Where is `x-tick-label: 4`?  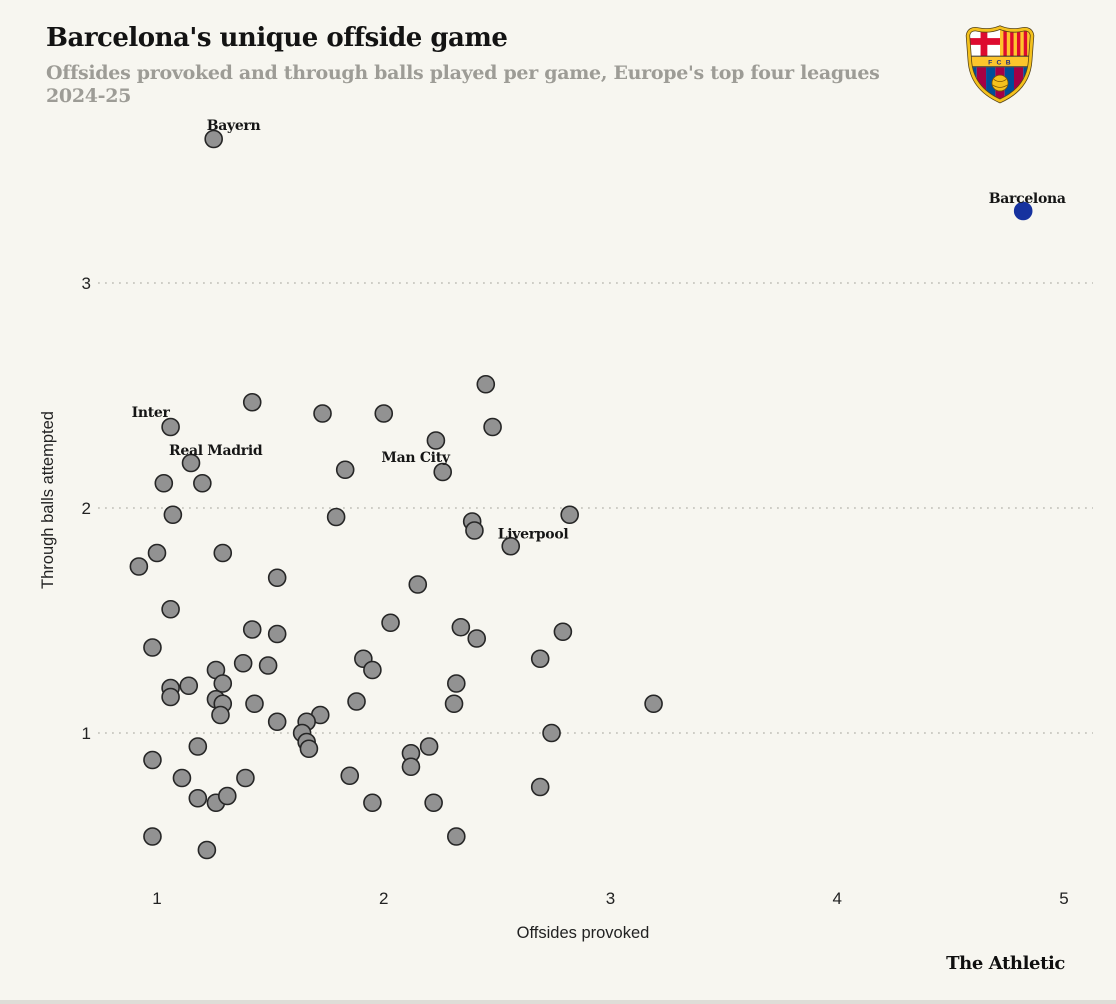 x-tick-label: 4 is located at coordinates (837, 898).